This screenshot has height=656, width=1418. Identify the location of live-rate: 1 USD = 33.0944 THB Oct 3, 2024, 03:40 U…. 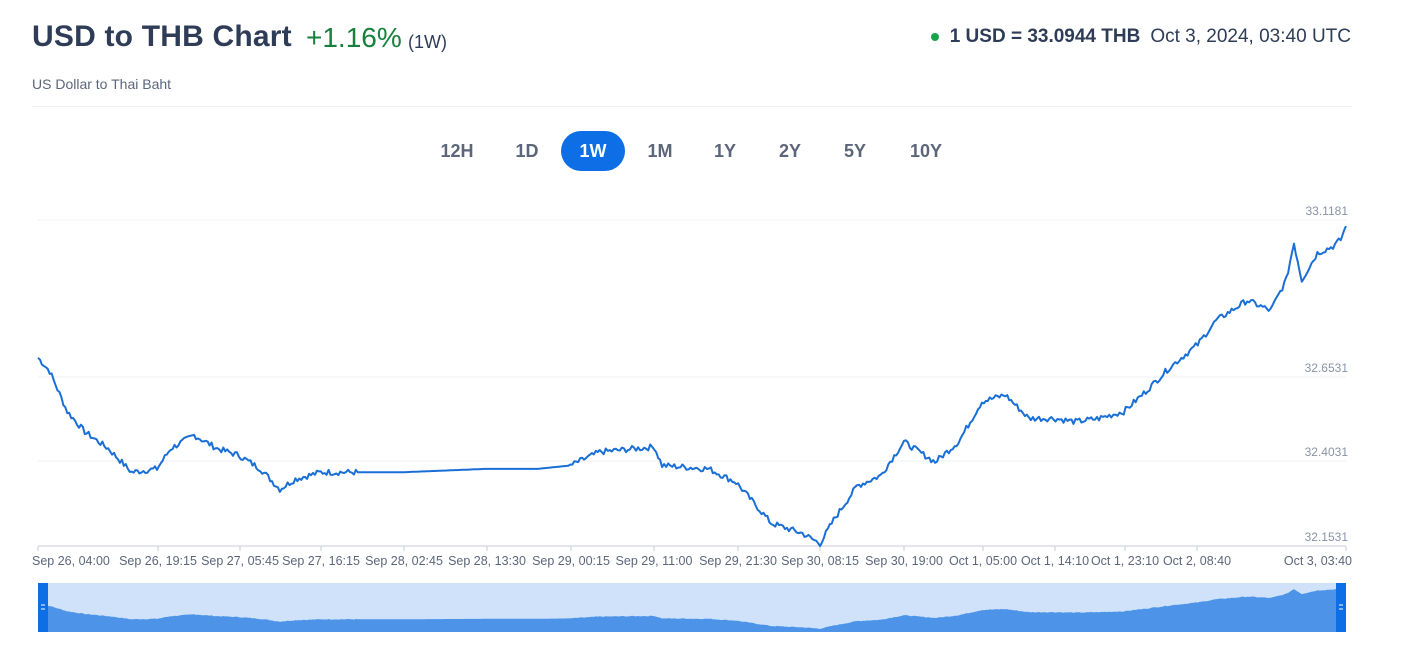
(1140, 37).